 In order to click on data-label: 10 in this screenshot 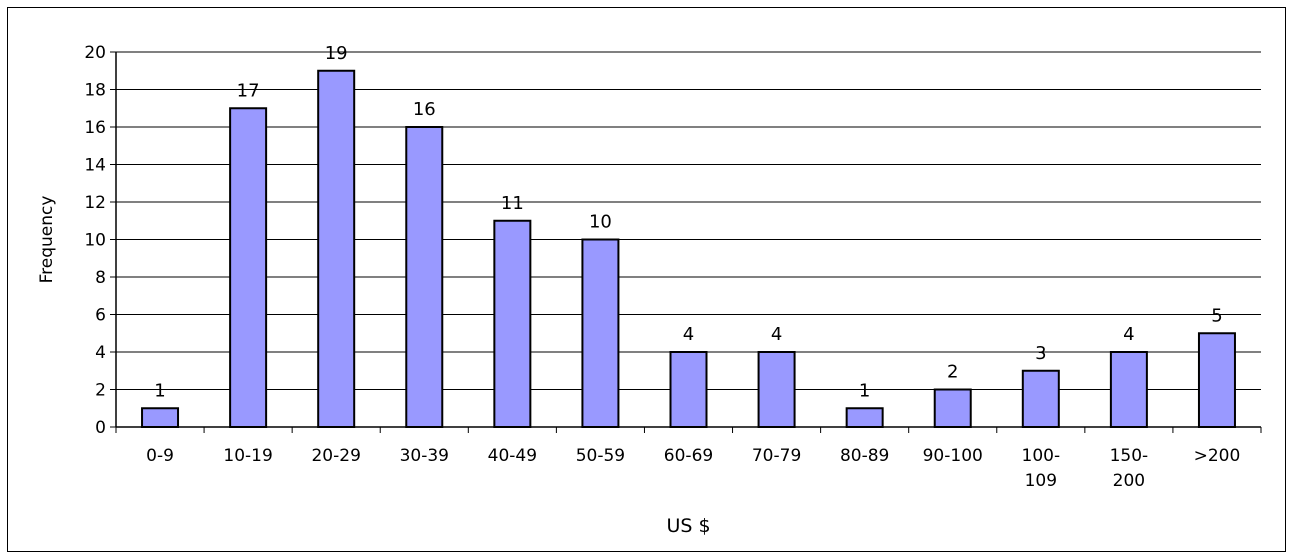, I will do `click(600, 222)`.